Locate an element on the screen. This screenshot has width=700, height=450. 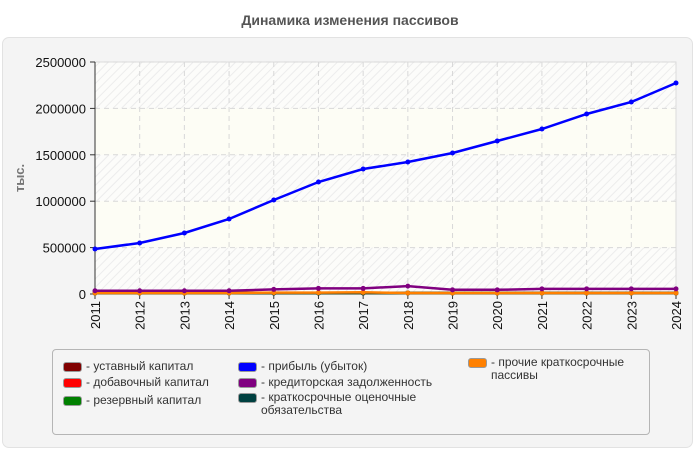
x-tick-label: 2017 is located at coordinates (363, 315).